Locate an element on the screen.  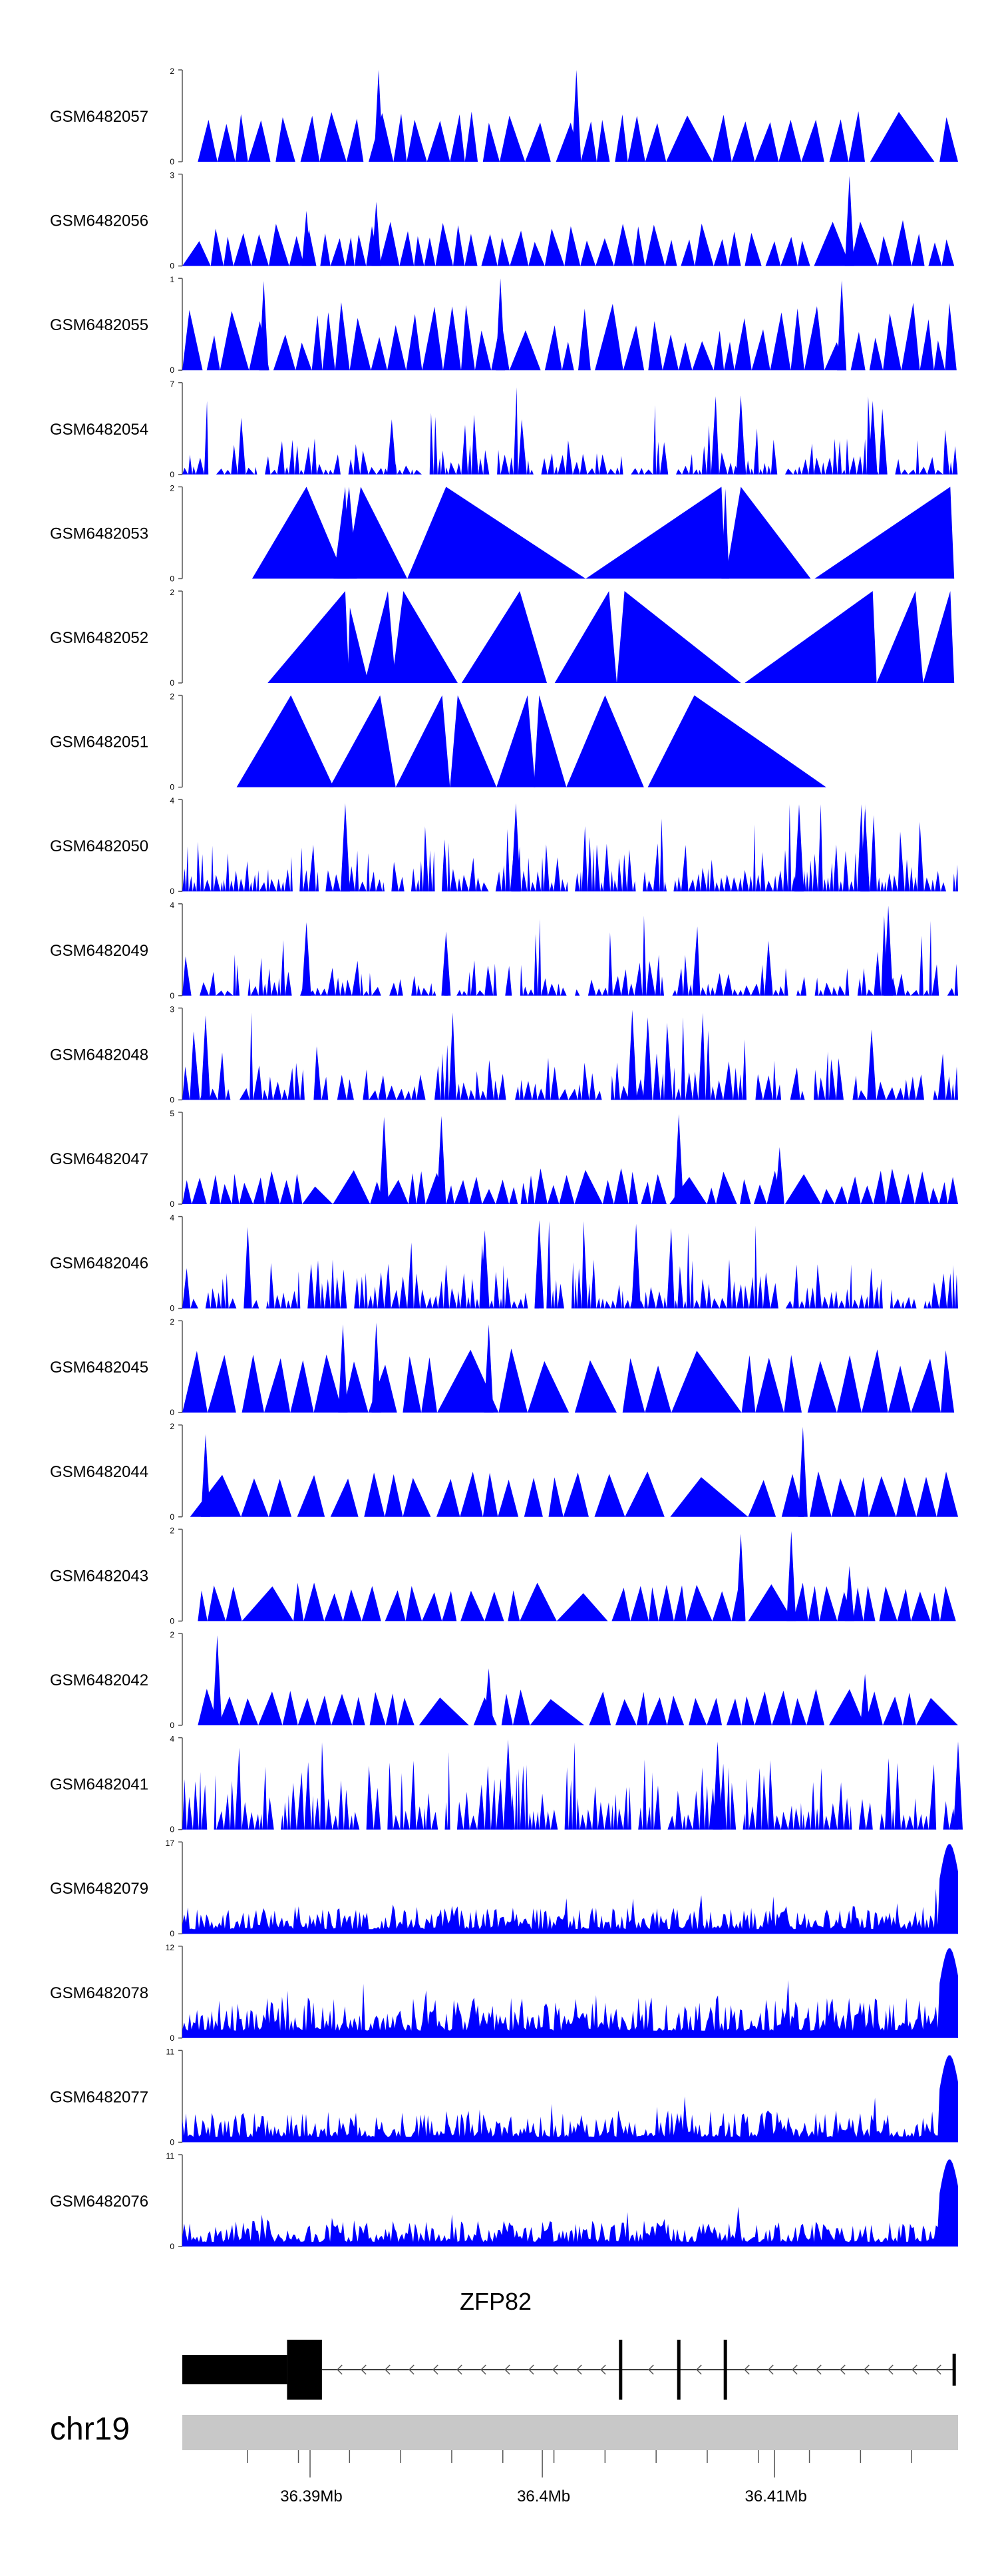
y-axis-min-label: 0 is located at coordinates (172, 370).